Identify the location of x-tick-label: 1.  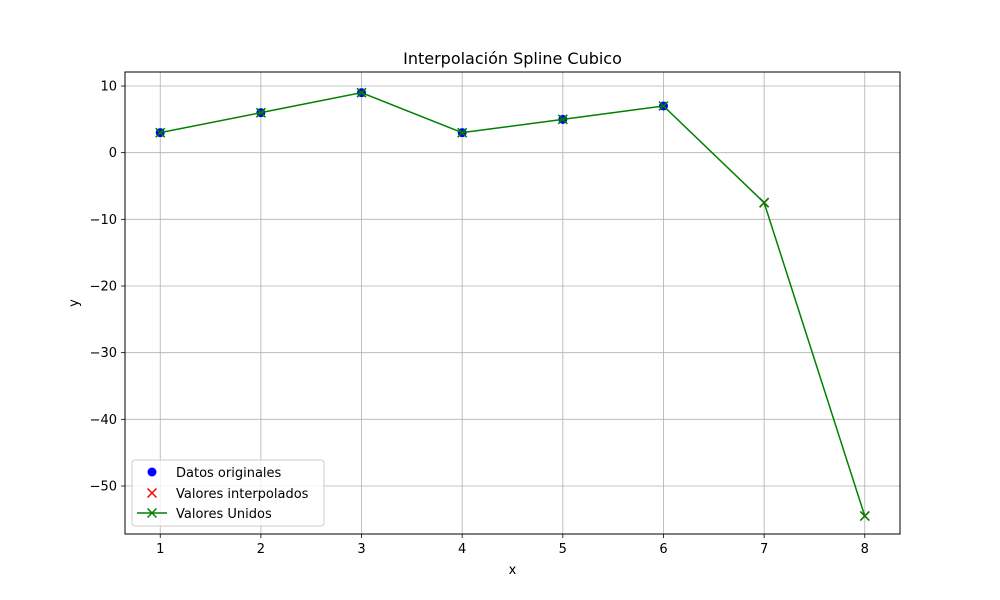
(160, 549).